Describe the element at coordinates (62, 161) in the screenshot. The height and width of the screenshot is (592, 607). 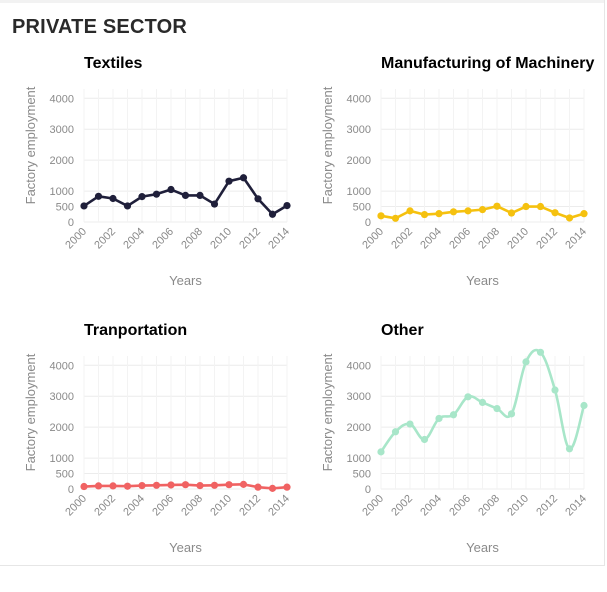
I see `y-tick-label: 2000` at that location.